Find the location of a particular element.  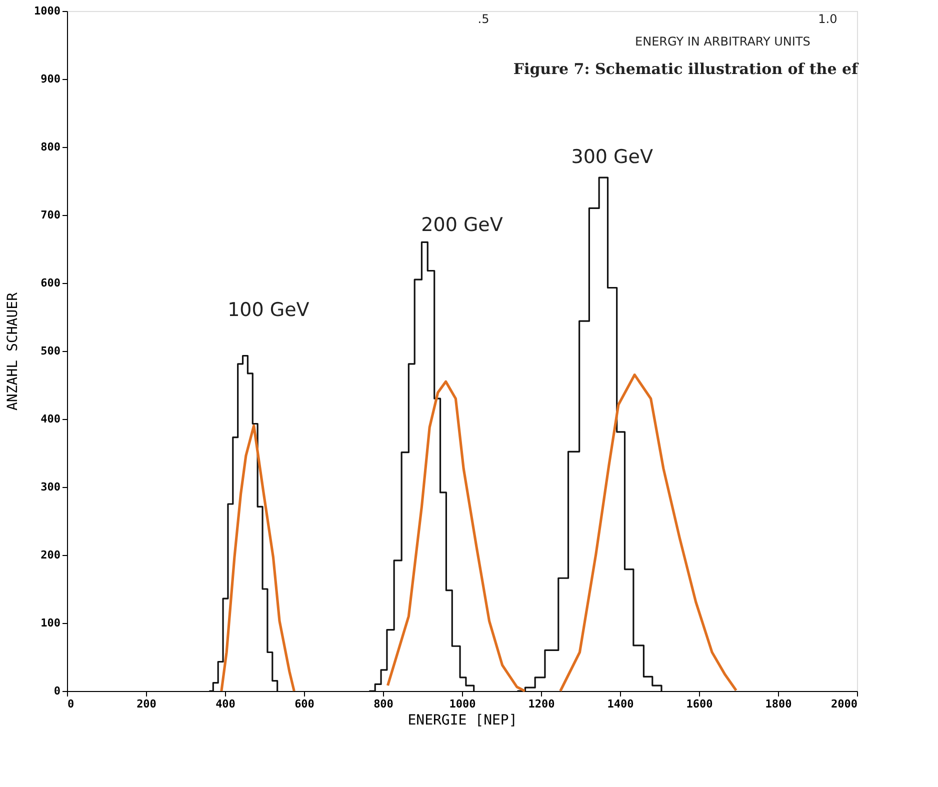

x-tick-label: 1800 is located at coordinates (778, 704).